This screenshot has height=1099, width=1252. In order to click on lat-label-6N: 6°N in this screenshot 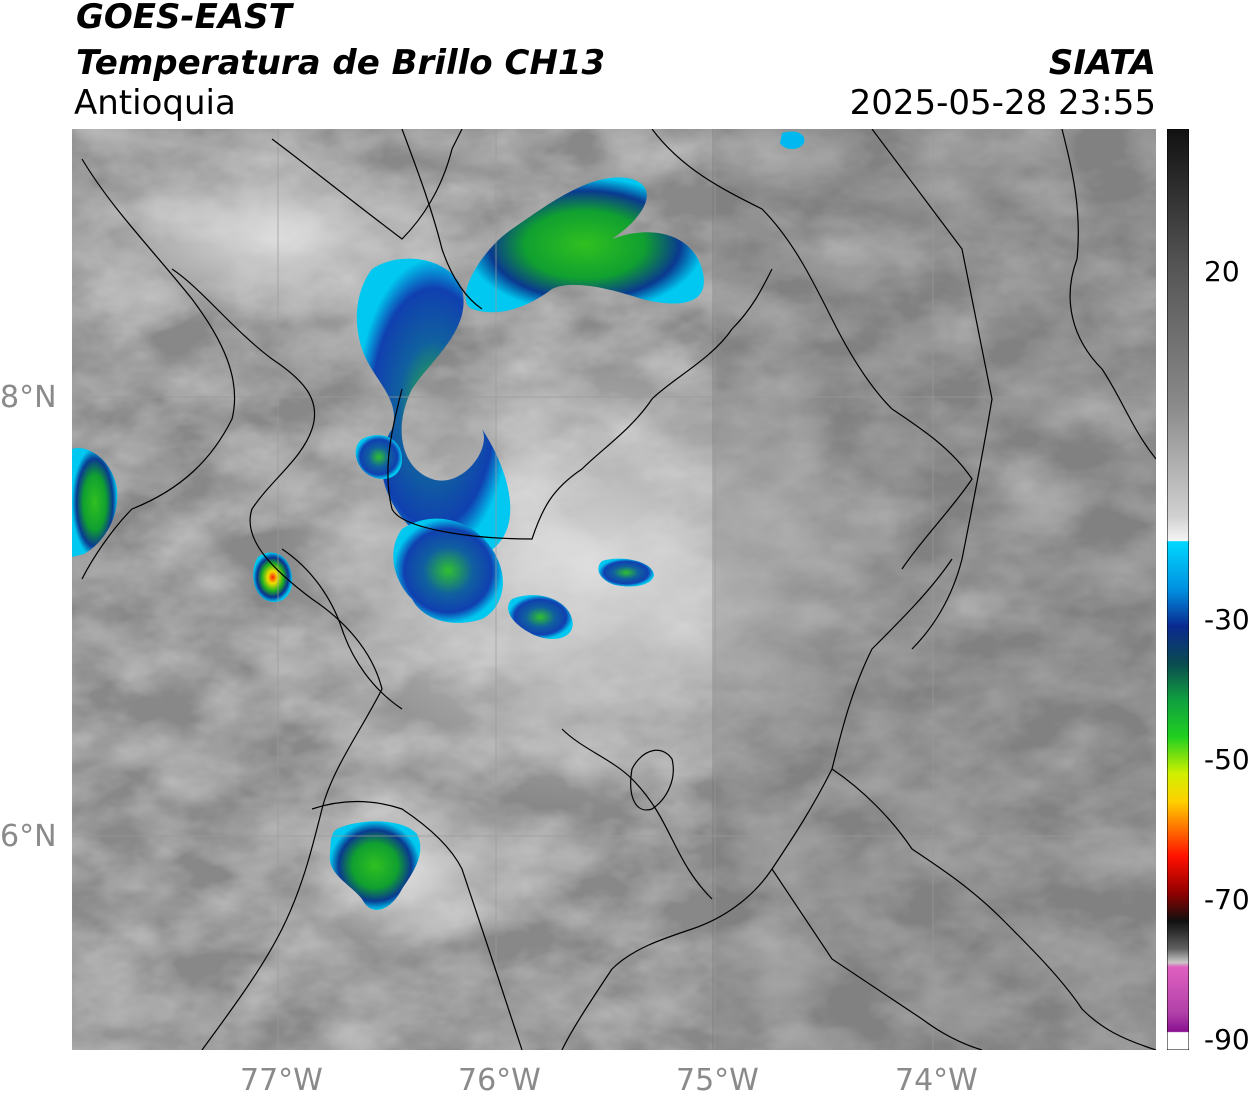, I will do `click(28, 836)`.